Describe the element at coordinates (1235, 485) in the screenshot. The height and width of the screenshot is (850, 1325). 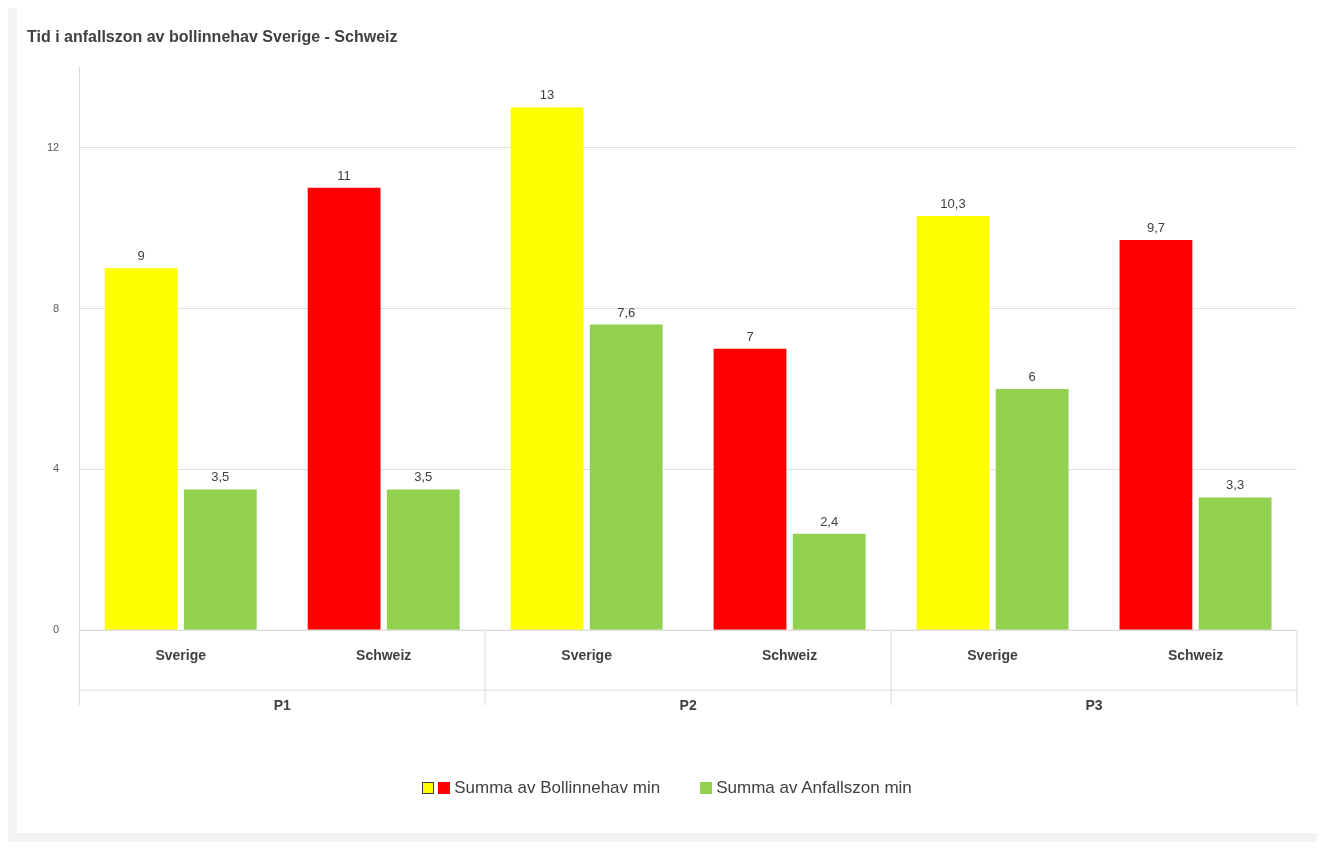
I see `data-label: 3,3` at that location.